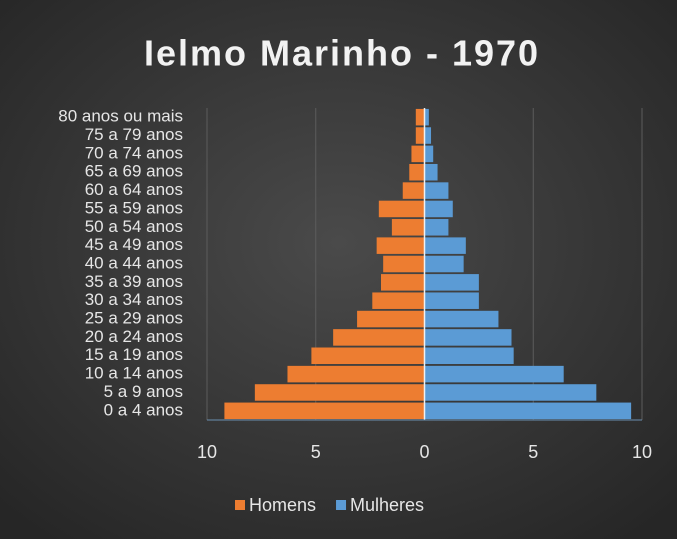 The height and width of the screenshot is (539, 677). Describe the element at coordinates (134, 299) in the screenshot. I see `y-tick-label: 30 a 34 anos` at that location.